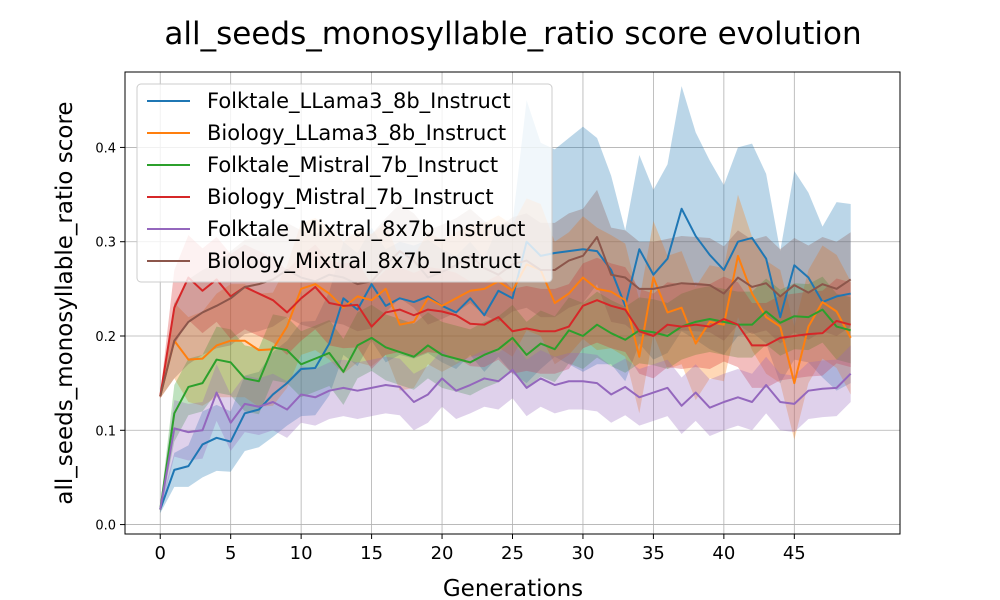  I want to click on x-tick-label: 20, so click(442, 553).